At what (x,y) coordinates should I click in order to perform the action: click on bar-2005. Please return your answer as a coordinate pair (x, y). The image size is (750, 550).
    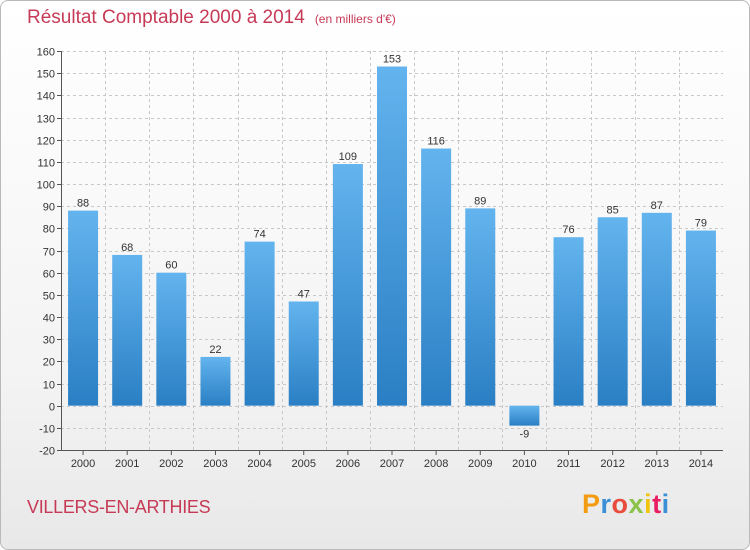
    Looking at the image, I should click on (303, 353).